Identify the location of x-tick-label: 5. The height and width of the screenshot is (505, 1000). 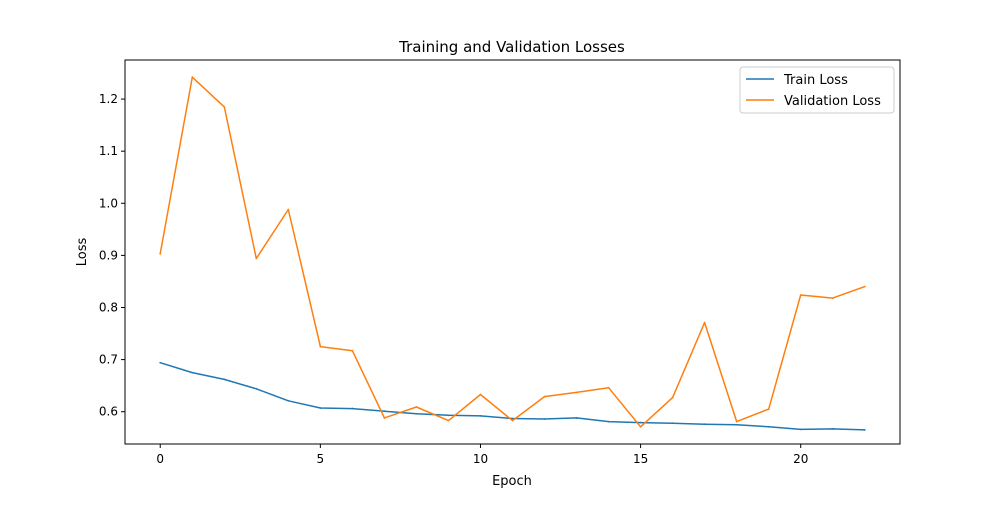
(321, 459).